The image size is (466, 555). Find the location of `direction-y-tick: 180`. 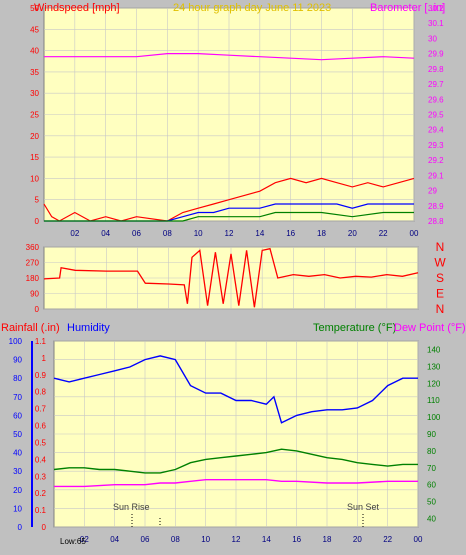

direction-y-tick: 180 is located at coordinates (33, 278).